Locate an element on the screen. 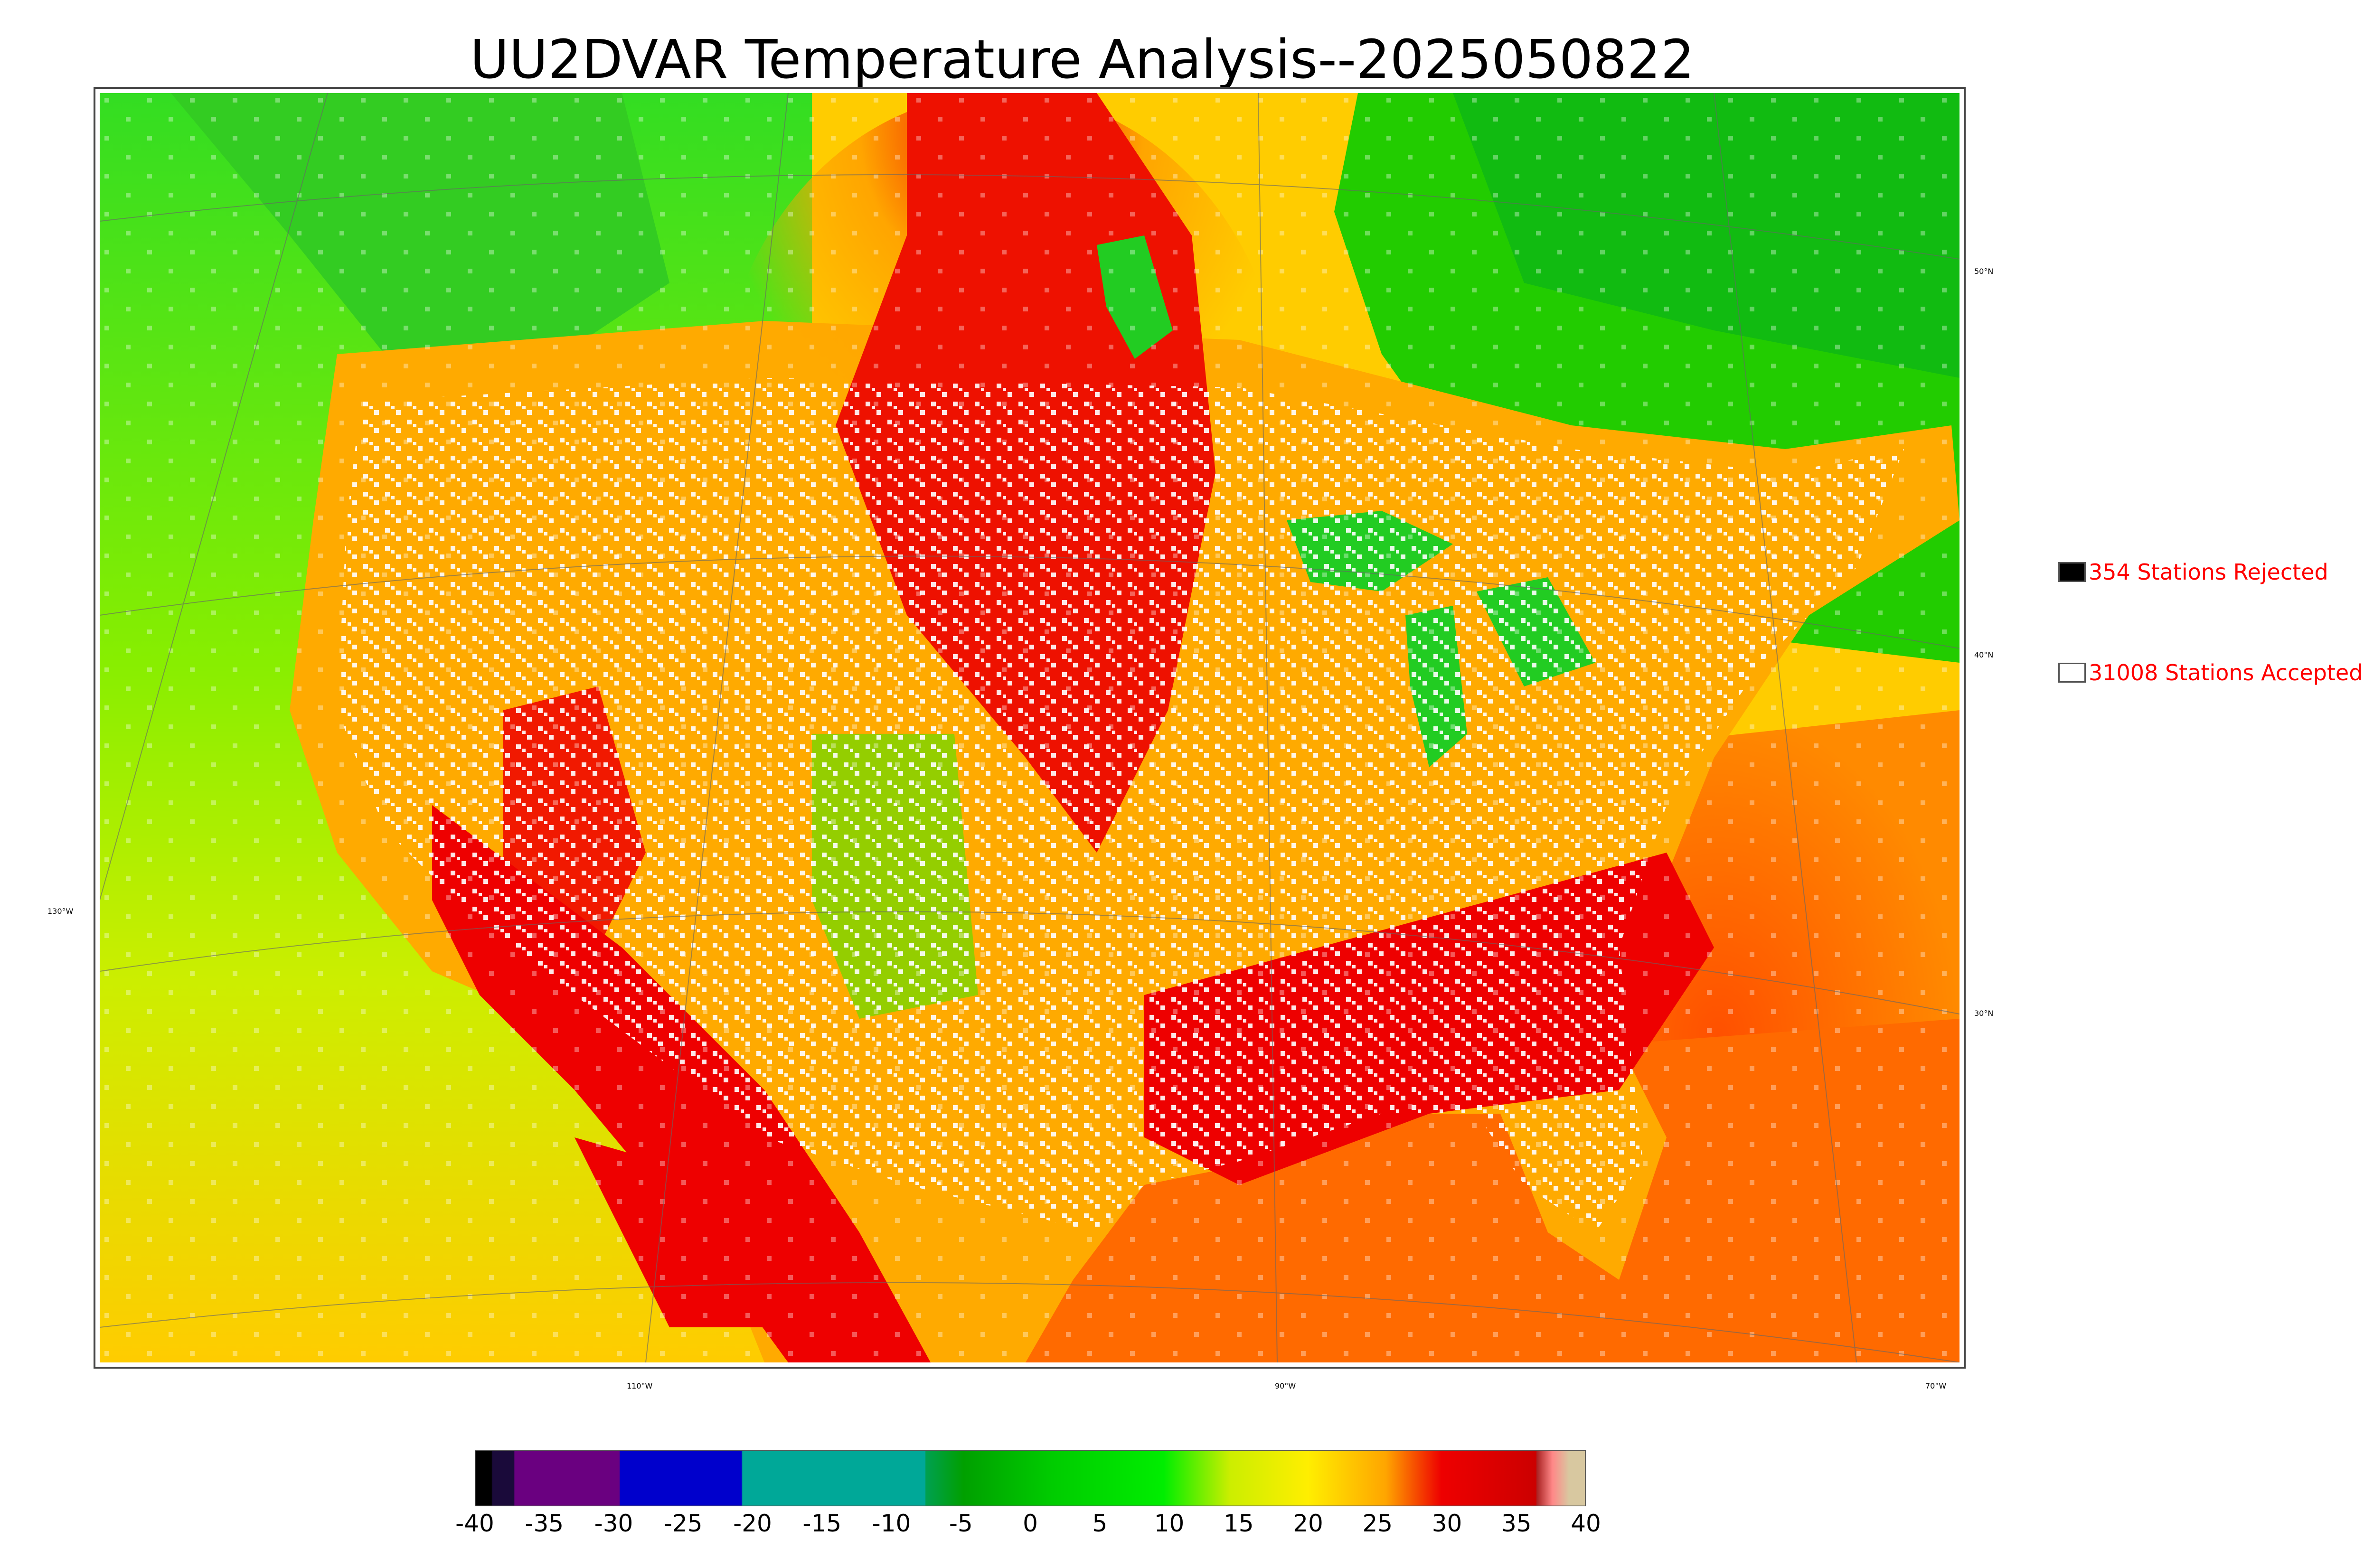  colorbar-tick-label: 30 is located at coordinates (1447, 1524).